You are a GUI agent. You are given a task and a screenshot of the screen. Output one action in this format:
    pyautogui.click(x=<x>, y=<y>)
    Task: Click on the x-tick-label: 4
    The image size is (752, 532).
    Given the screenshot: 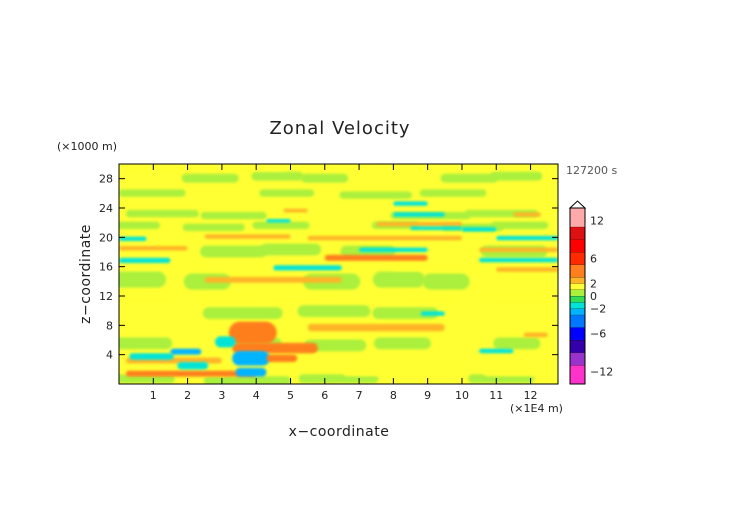 What is the action you would take?
    pyautogui.click(x=256, y=395)
    